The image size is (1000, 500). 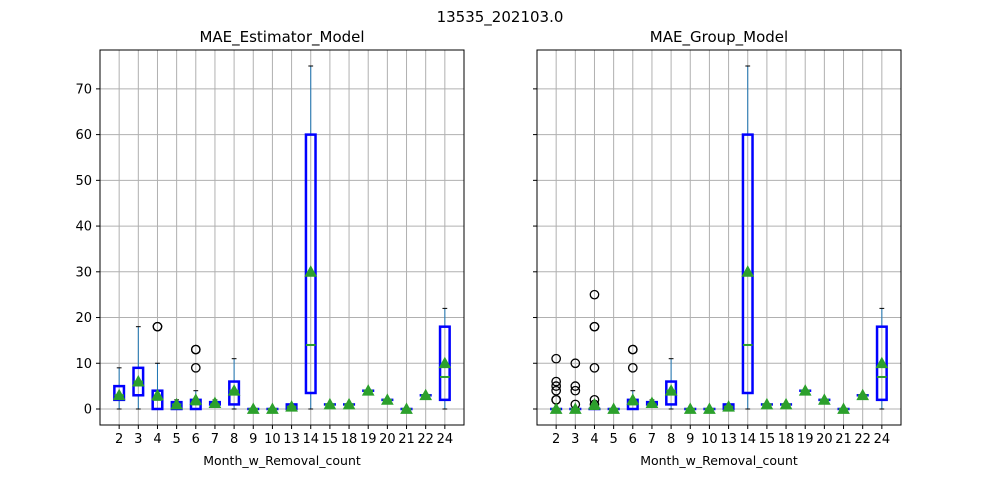 I want to click on y-tick-label: 40, so click(x=83, y=227).